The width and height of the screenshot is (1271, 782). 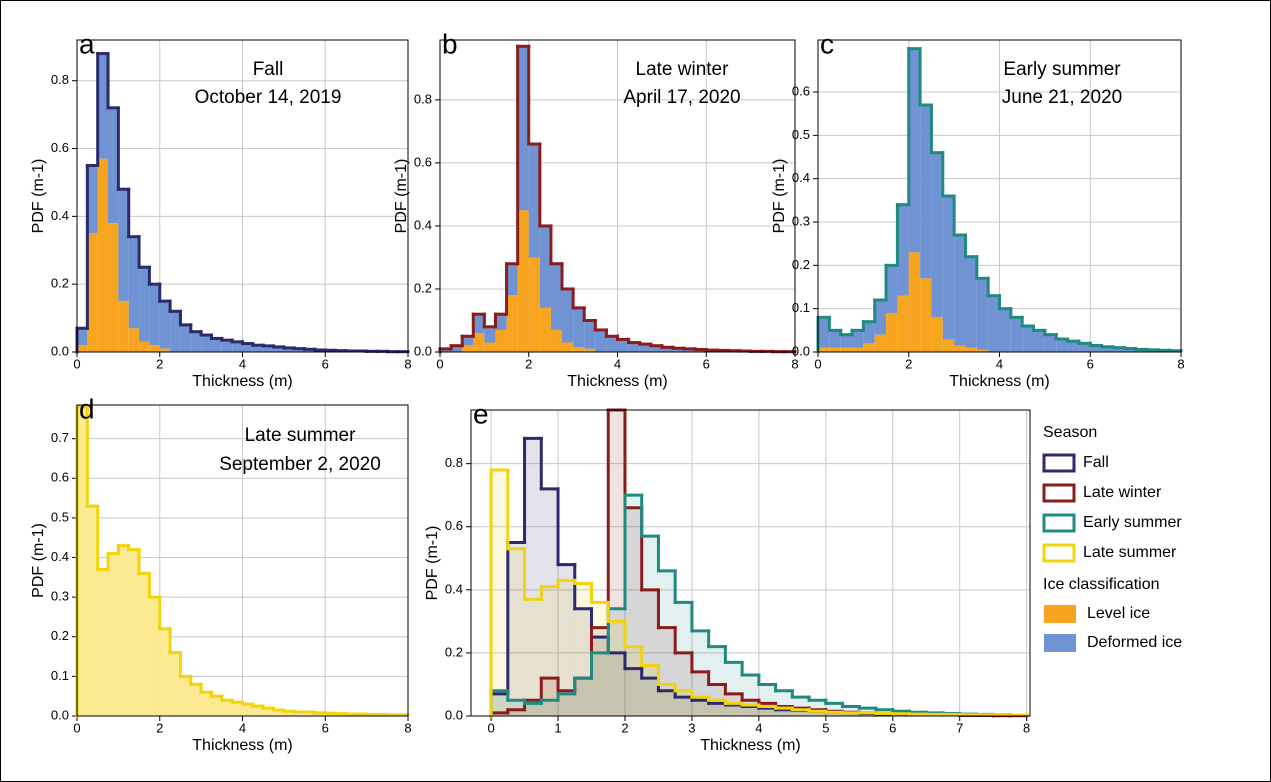 What do you see at coordinates (325, 727) in the screenshot?
I see `x-tick-label: 6` at bounding box center [325, 727].